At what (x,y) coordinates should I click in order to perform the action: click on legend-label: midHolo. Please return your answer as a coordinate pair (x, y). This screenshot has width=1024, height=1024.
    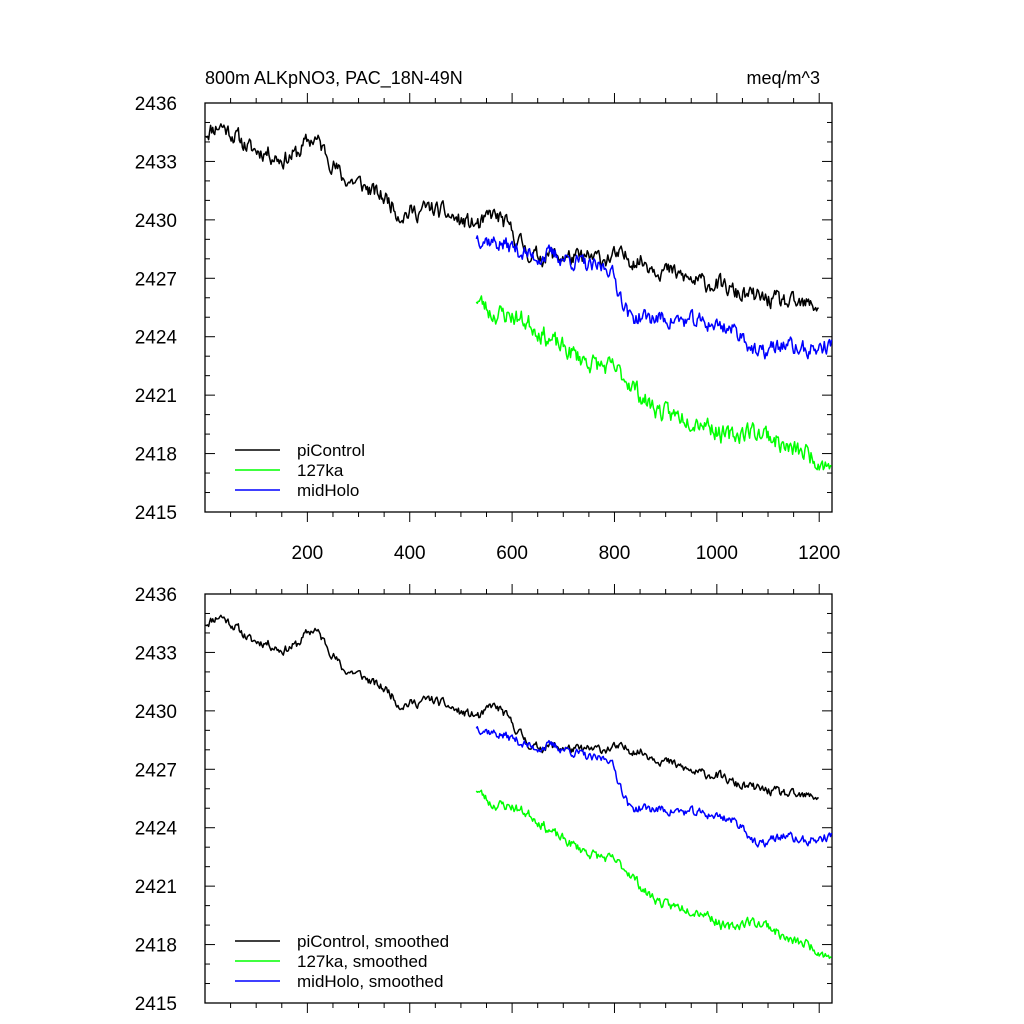
    Looking at the image, I should click on (328, 490).